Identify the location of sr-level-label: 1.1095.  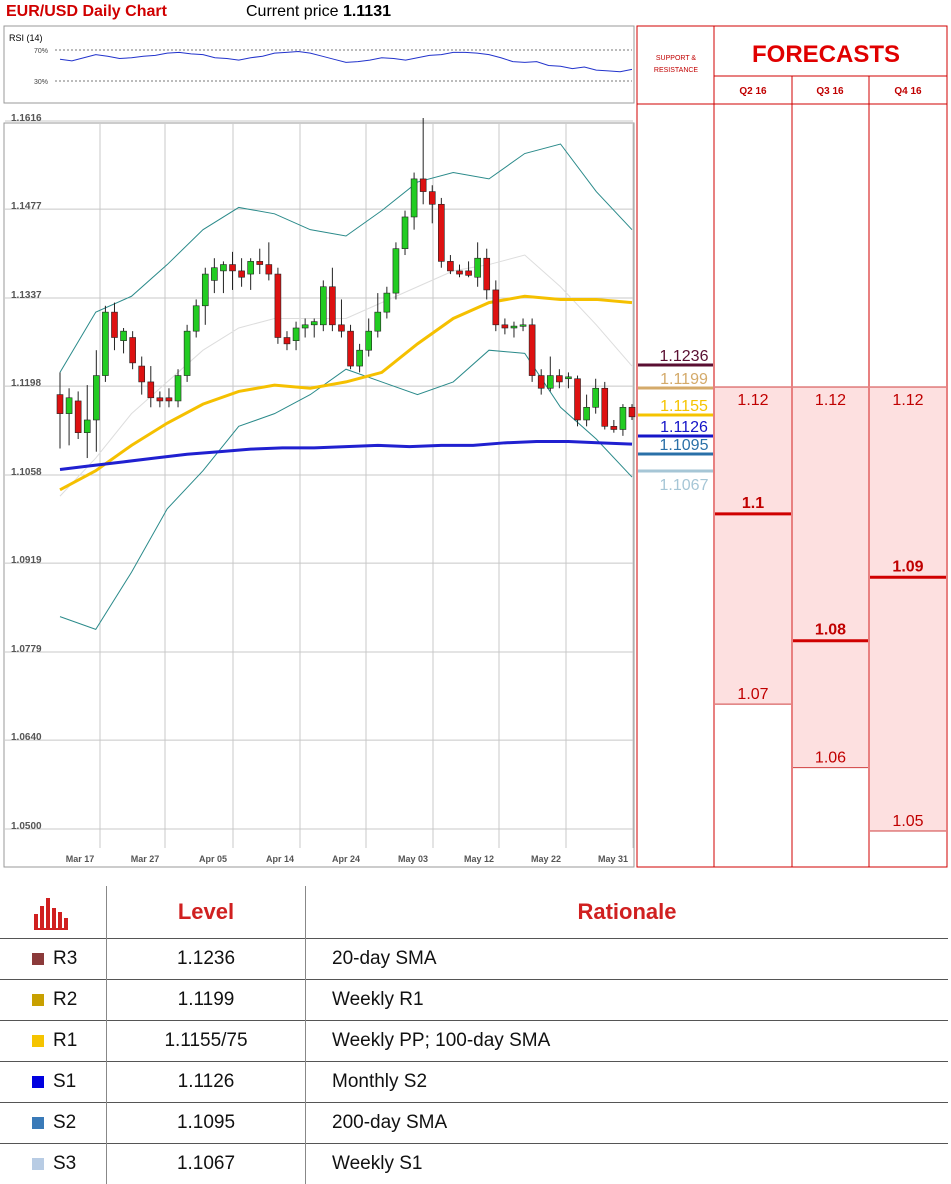
(684, 445).